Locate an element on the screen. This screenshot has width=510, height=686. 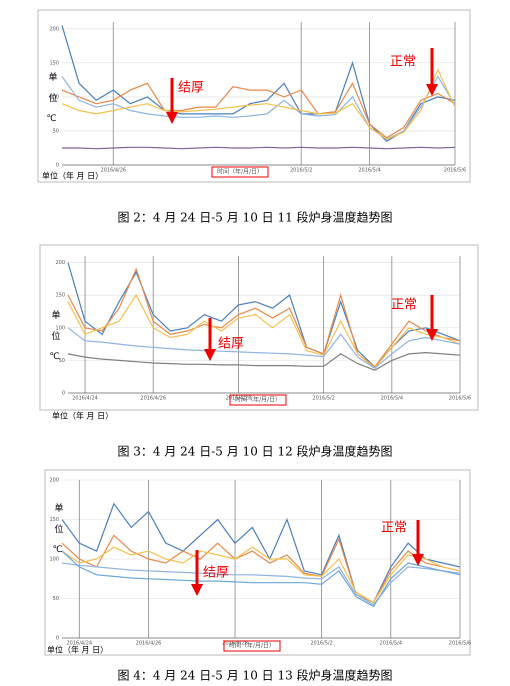
figure-caption: 图 2：4 月 24 日-5 月 10 日 11 段炉身温度趋势图 is located at coordinates (254, 217).